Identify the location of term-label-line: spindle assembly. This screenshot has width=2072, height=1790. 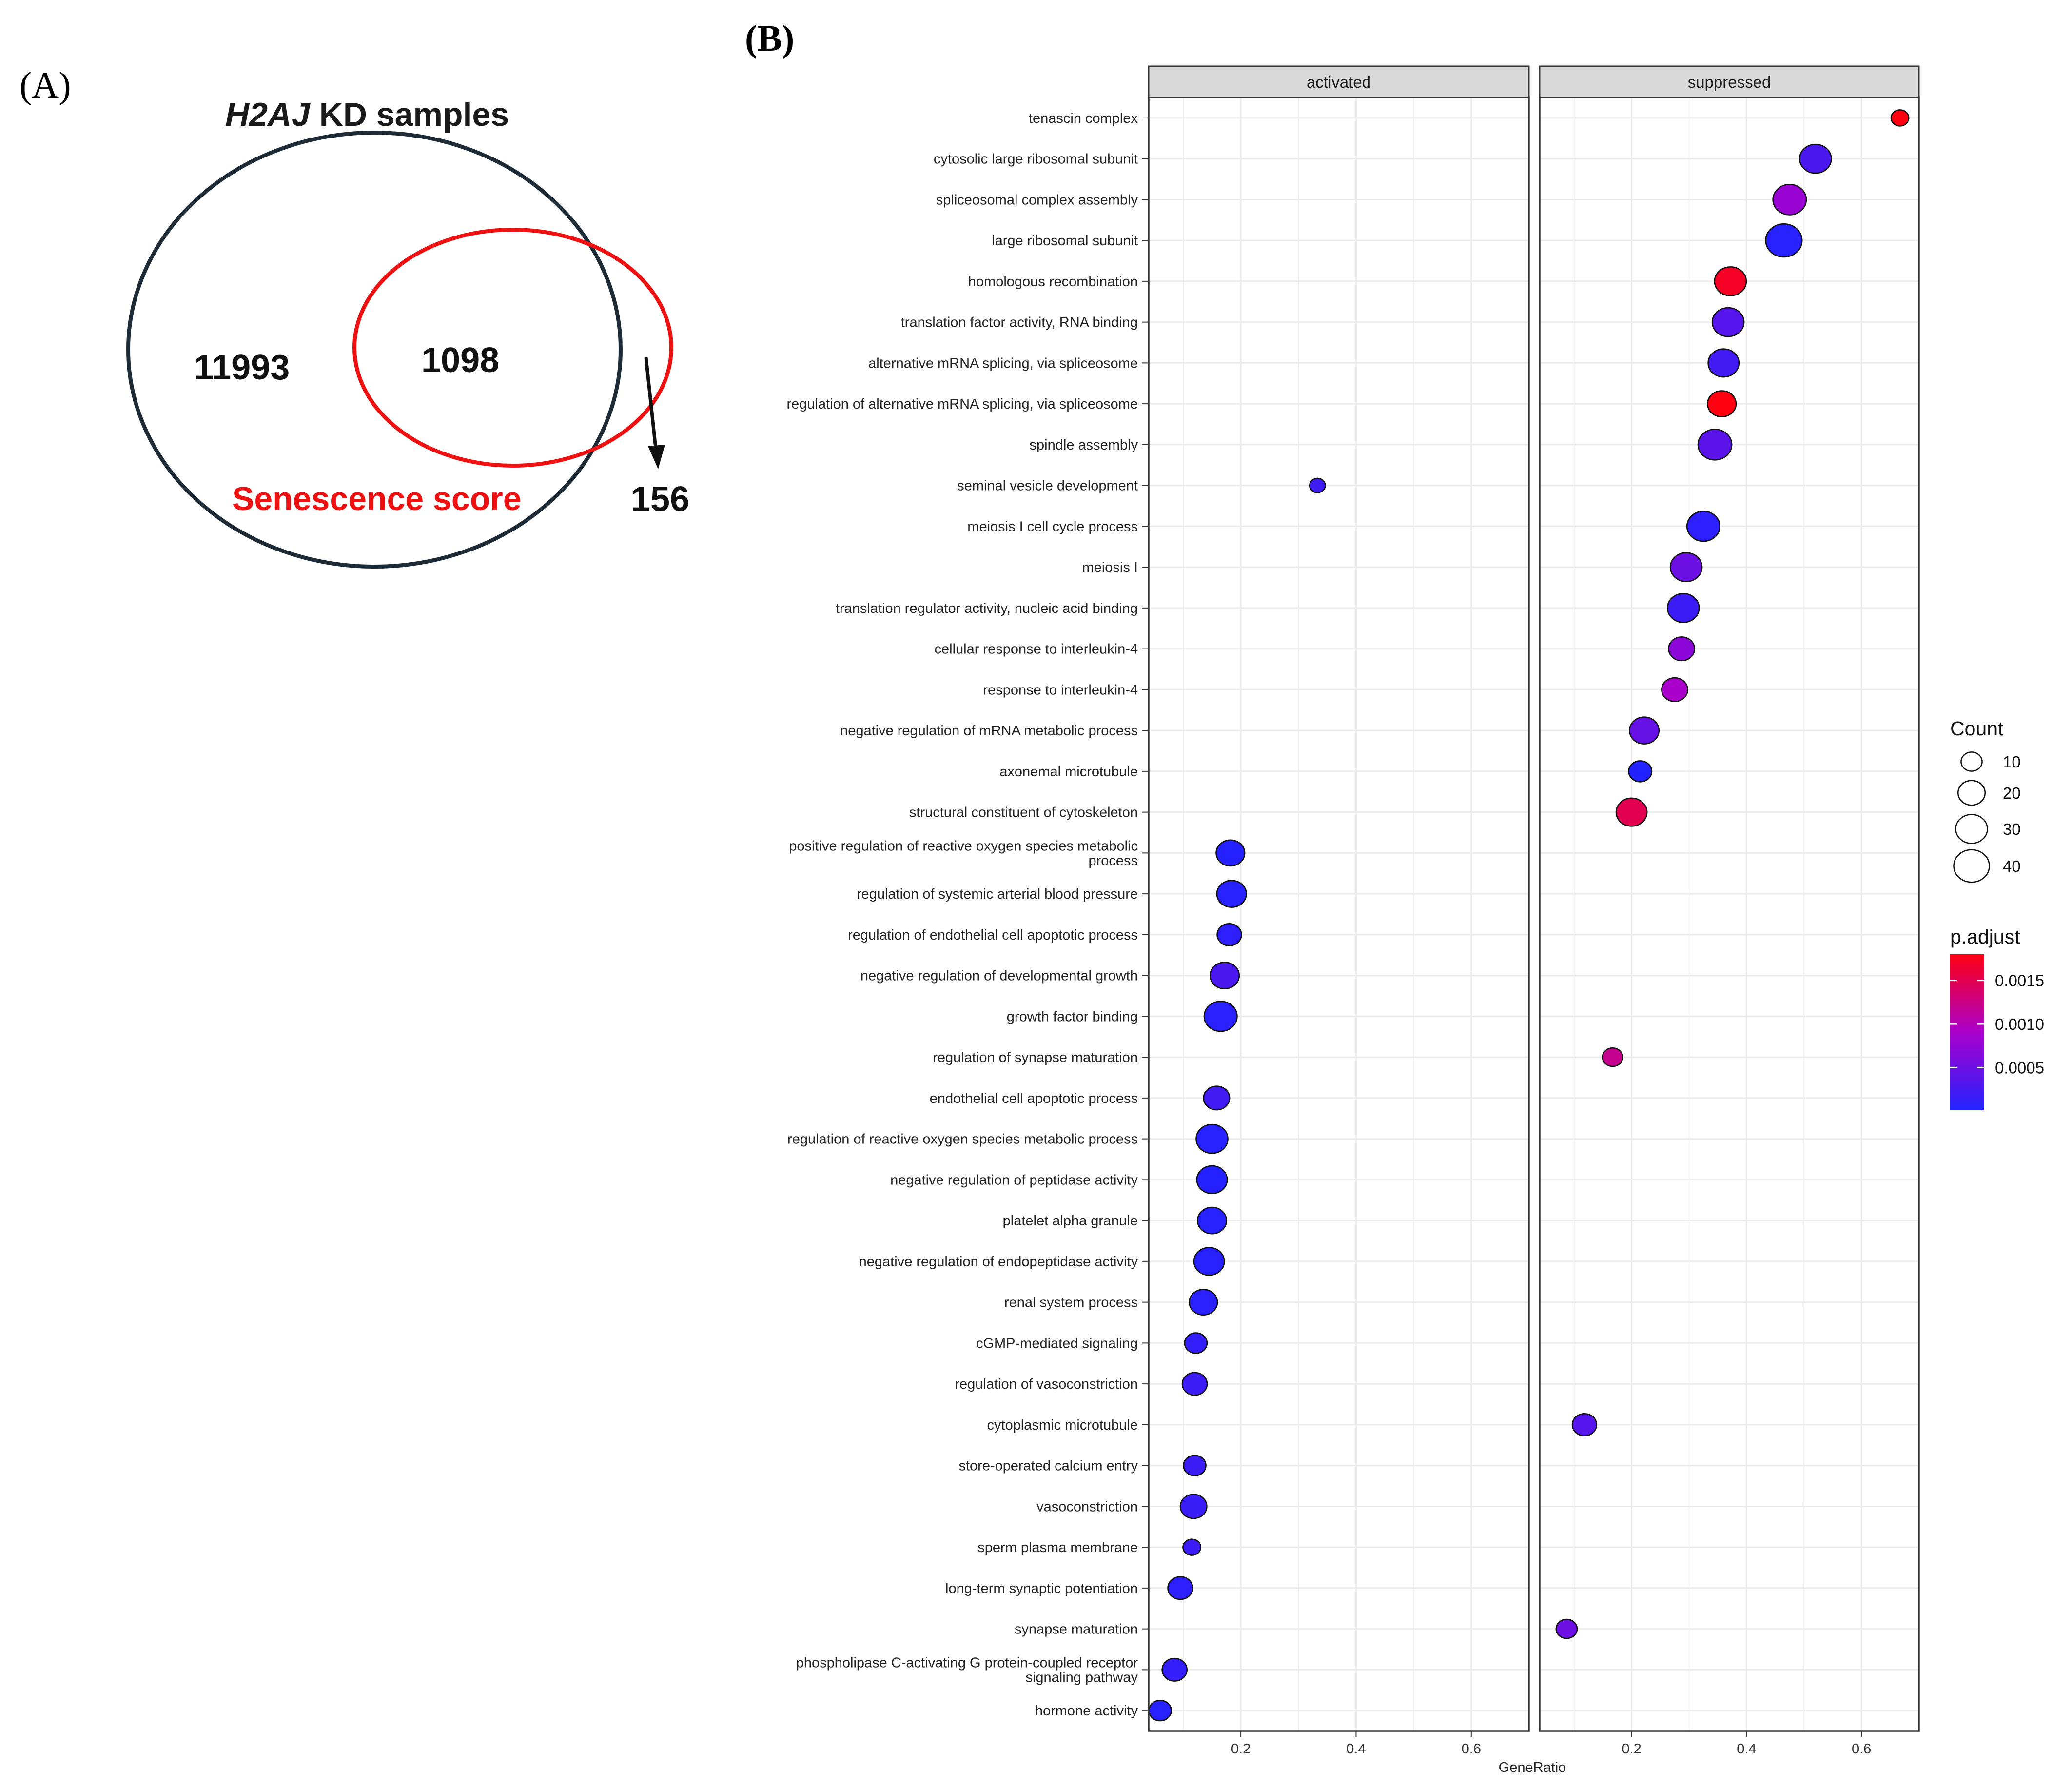
(1084, 445).